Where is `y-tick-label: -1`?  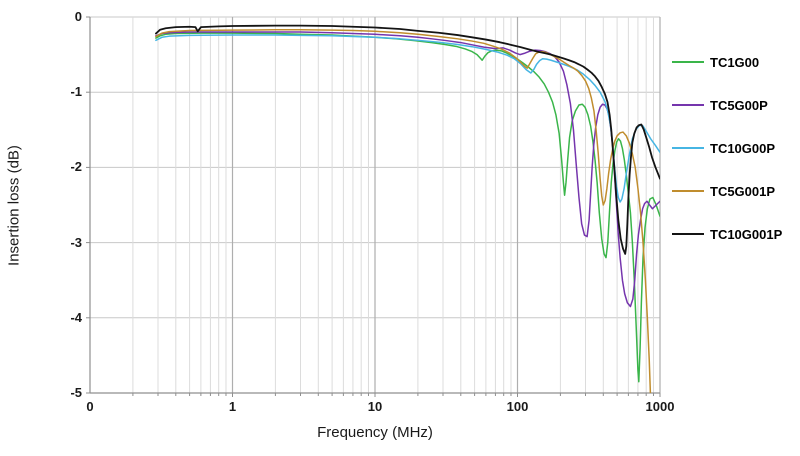
y-tick-label: -1 is located at coordinates (76, 92).